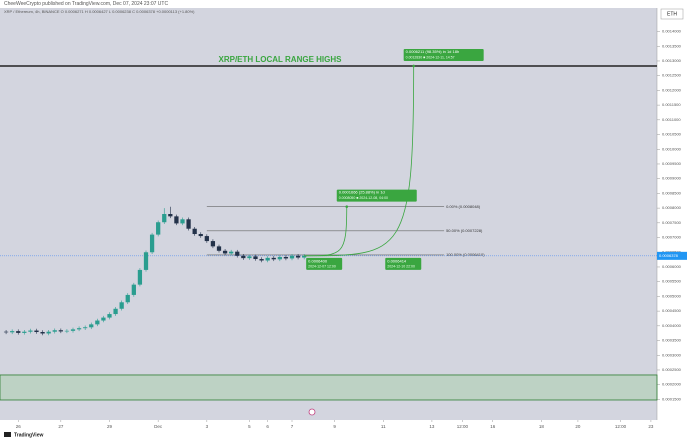 Image resolution: width=696 pixels, height=440 pixels. I want to click on y-tick-label: 0.0002500, so click(672, 369).